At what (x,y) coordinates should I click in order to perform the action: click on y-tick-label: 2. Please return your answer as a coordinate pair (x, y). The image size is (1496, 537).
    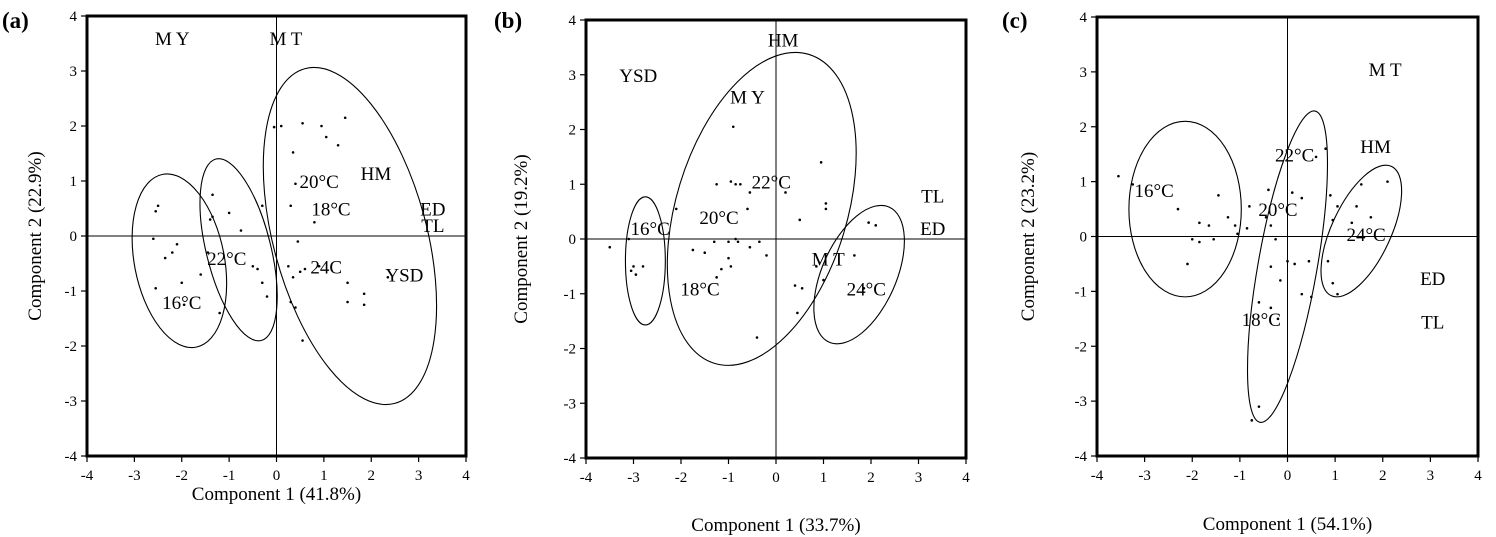
    Looking at the image, I should click on (74, 127).